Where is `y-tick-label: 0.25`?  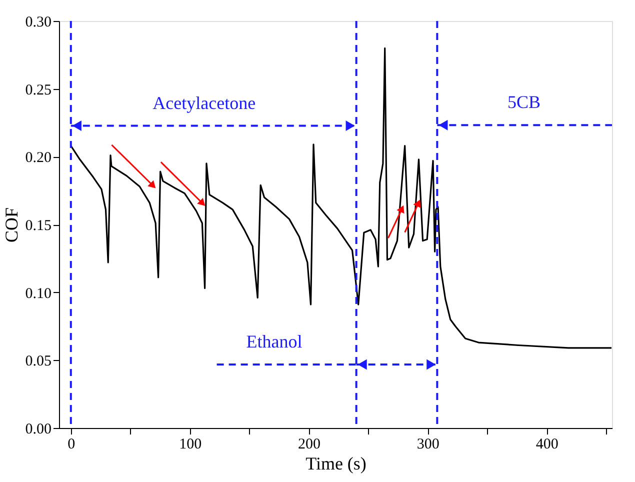 y-tick-label: 0.25 is located at coordinates (38, 90).